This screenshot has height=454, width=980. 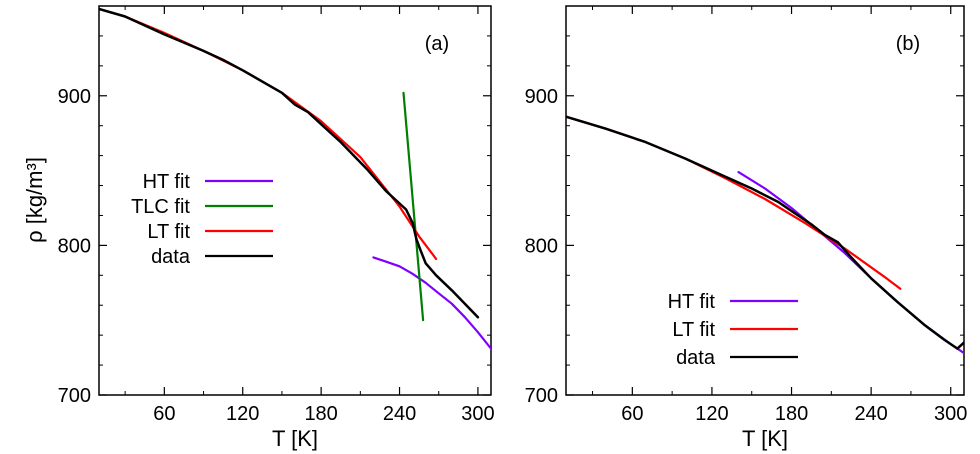 What do you see at coordinates (908, 44) in the screenshot?
I see `panel-label-b: (b)` at bounding box center [908, 44].